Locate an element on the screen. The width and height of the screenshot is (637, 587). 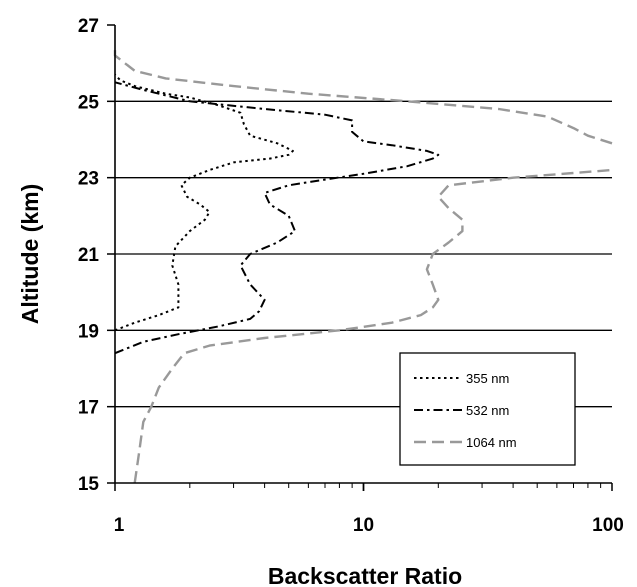
legend-label: 532 nm is located at coordinates (487, 410).